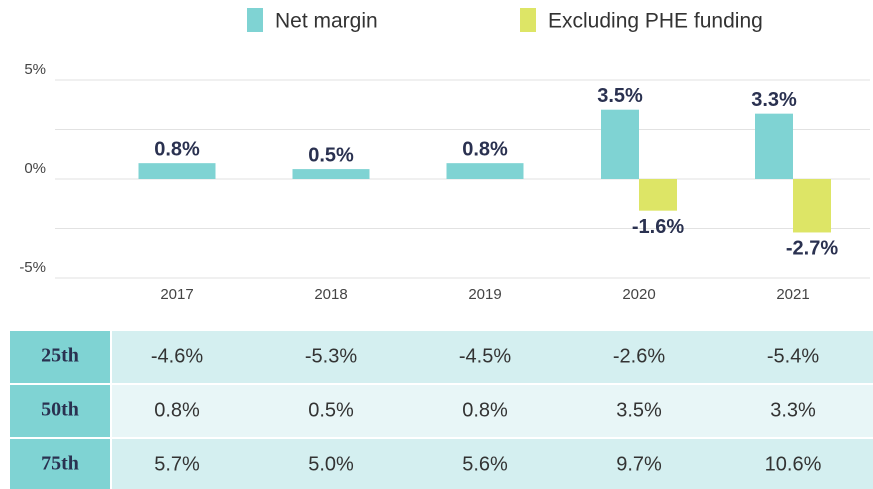 The width and height of the screenshot is (873, 489). I want to click on row-header: 50th, so click(60, 410).